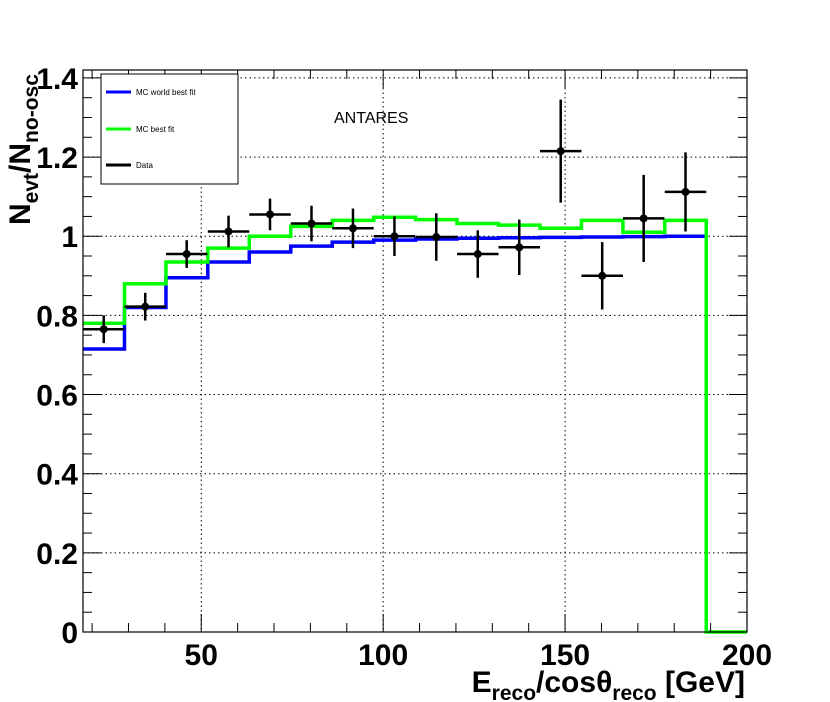 The height and width of the screenshot is (702, 830). Describe the element at coordinates (57, 554) in the screenshot. I see `y-tick-label: 0.2` at that location.